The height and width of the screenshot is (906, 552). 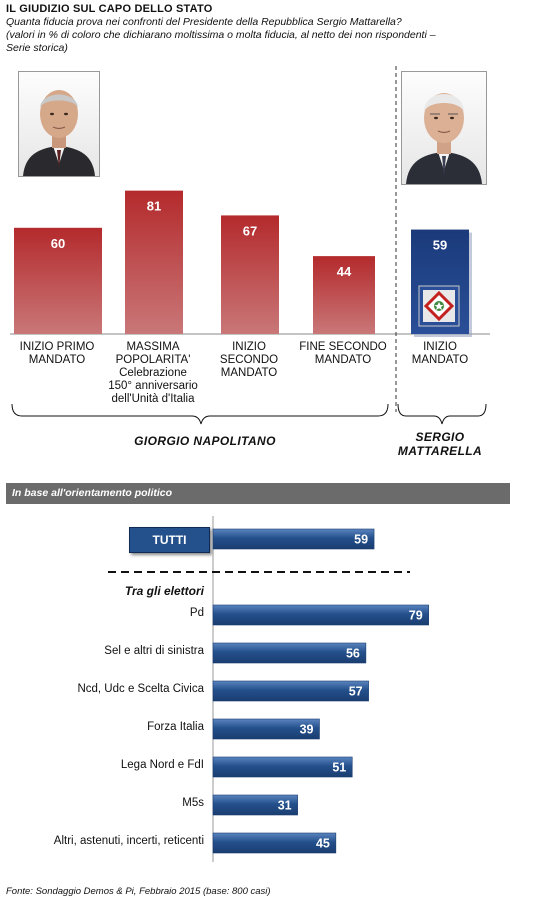 I want to click on category-label-inizio-primo-mandato: INIZIO PRIMO MANDATO, so click(x=57, y=353).